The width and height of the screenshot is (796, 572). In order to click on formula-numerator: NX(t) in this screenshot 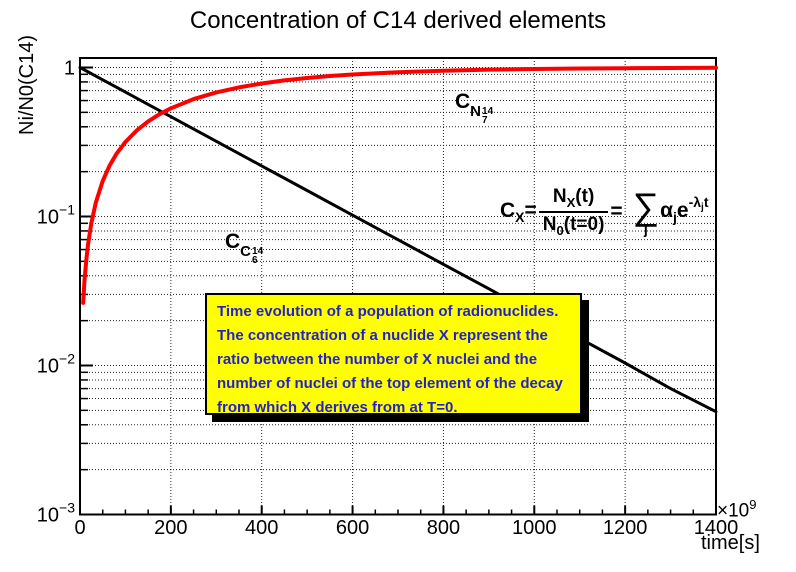, I will do `click(573, 198)`.